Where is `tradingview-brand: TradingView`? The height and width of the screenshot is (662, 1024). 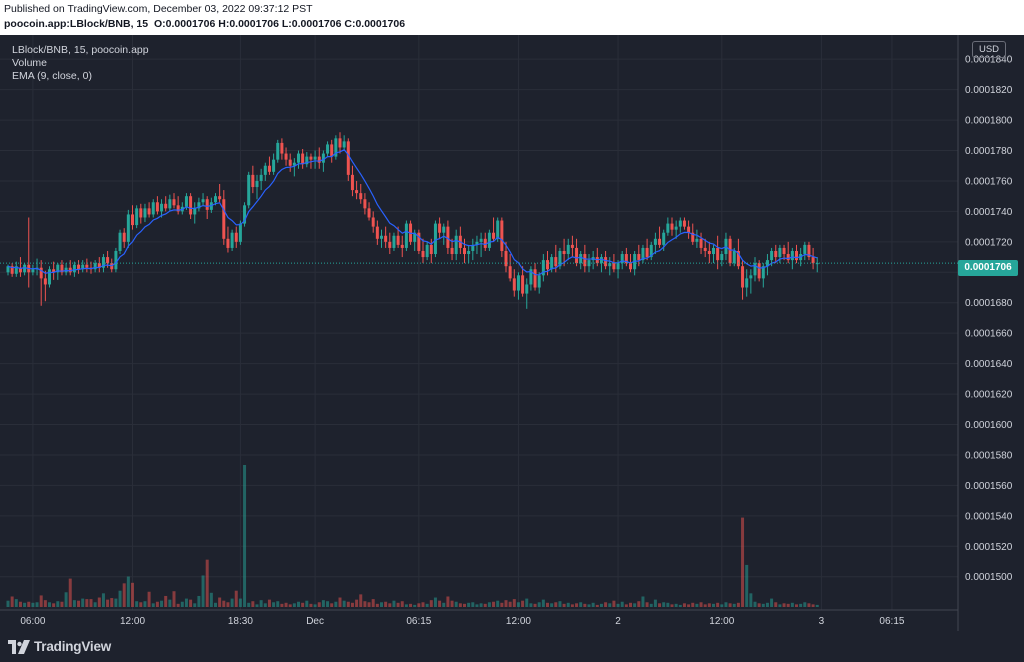 tradingview-brand: TradingView is located at coordinates (59, 646).